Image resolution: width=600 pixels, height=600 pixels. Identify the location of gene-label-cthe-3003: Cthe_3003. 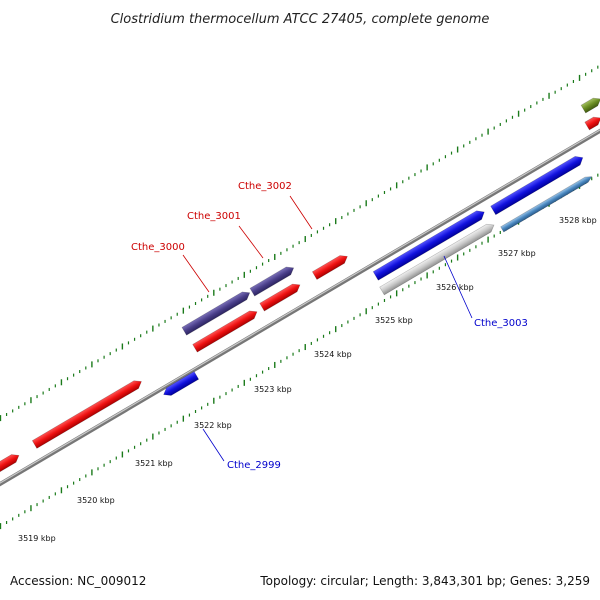
(501, 323).